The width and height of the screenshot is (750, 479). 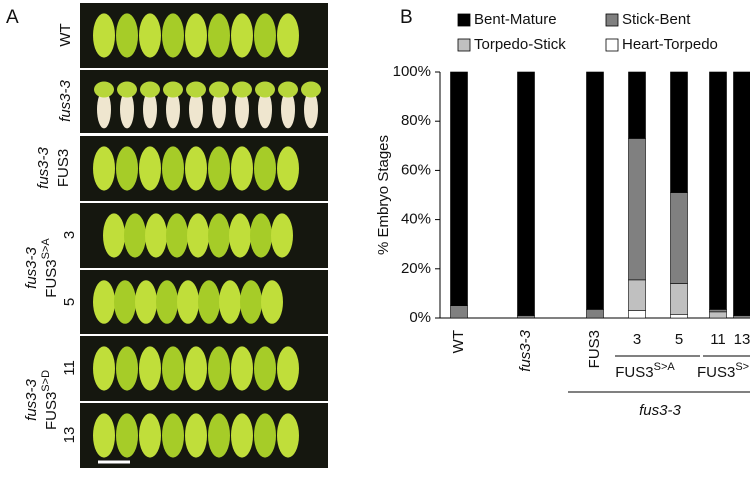 What do you see at coordinates (63, 168) in the screenshot?
I see `row-label: FUS3` at bounding box center [63, 168].